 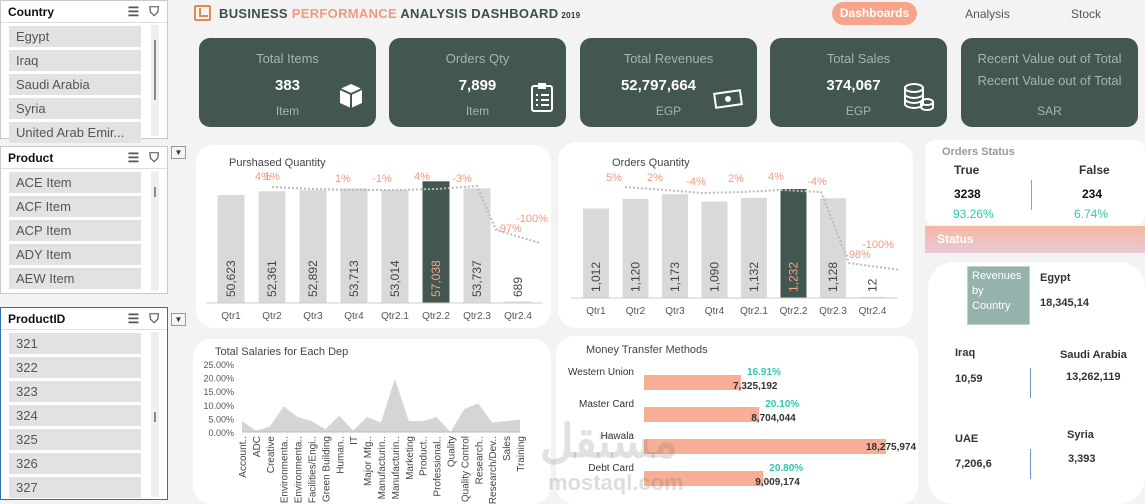 I want to click on bar-value-label: 1,090, so click(x=715, y=277).